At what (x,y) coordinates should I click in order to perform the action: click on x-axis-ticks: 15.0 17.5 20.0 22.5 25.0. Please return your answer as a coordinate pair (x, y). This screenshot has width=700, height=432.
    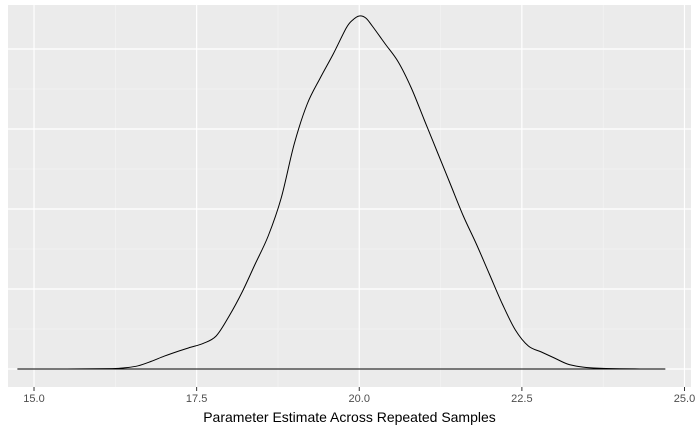
    Looking at the image, I should click on (359, 396).